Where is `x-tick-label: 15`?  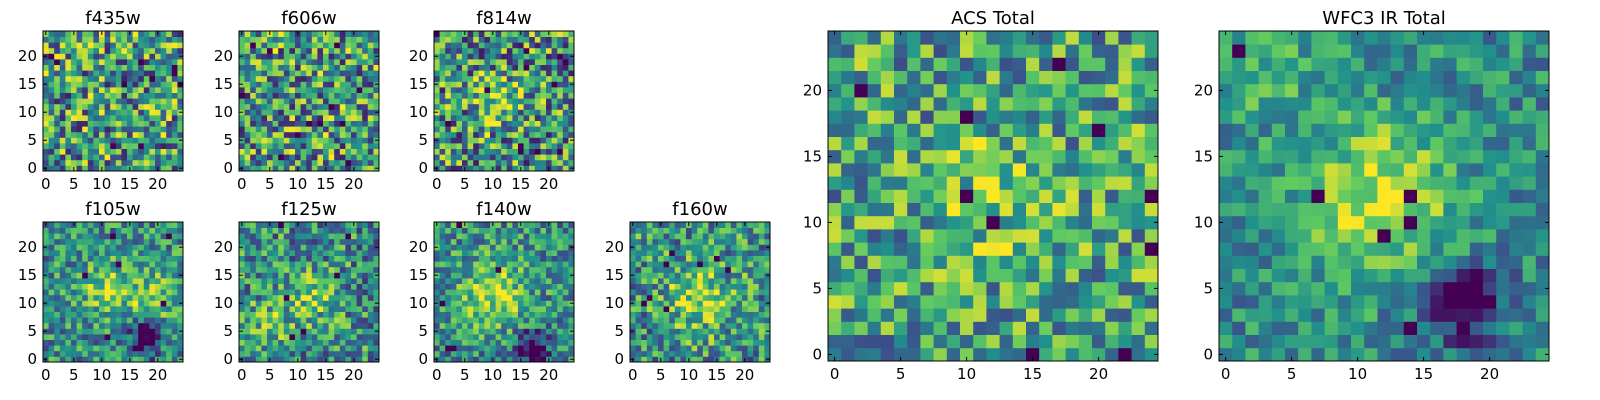 x-tick-label: 15 is located at coordinates (129, 184).